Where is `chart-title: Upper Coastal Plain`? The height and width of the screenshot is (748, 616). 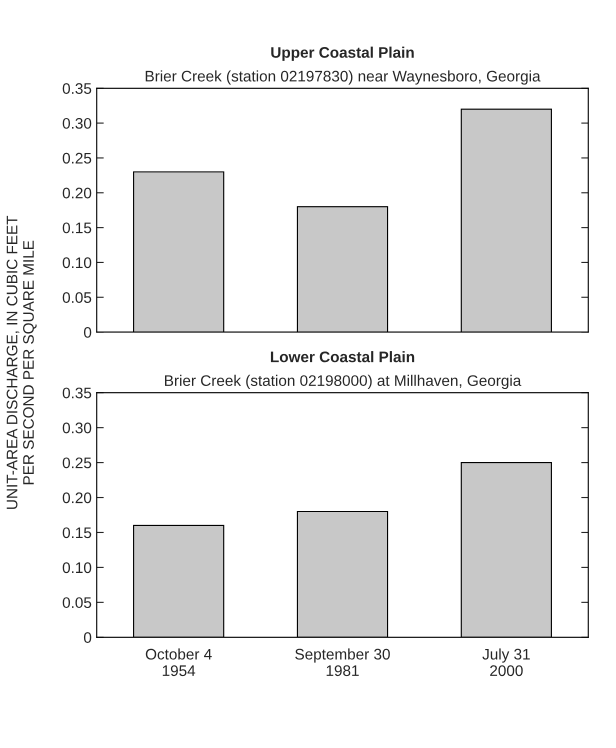
chart-title: Upper Coastal Plain is located at coordinates (342, 53).